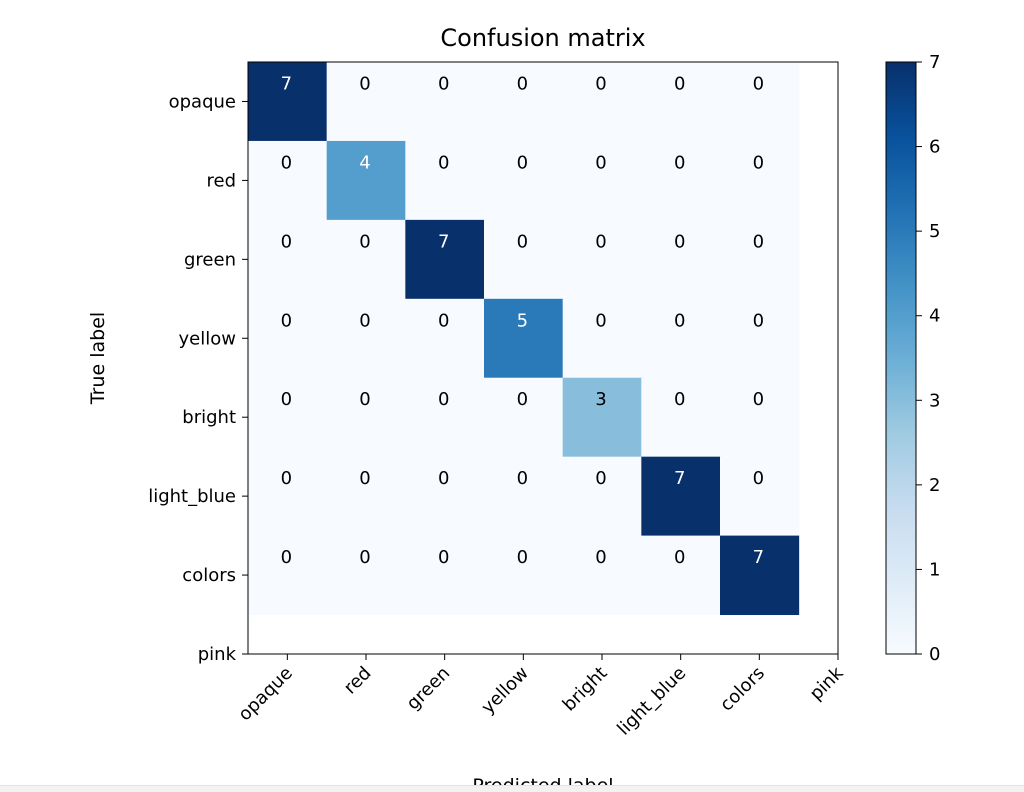 This screenshot has width=1024, height=792. I want to click on y-tick-label: pink, so click(217, 654).